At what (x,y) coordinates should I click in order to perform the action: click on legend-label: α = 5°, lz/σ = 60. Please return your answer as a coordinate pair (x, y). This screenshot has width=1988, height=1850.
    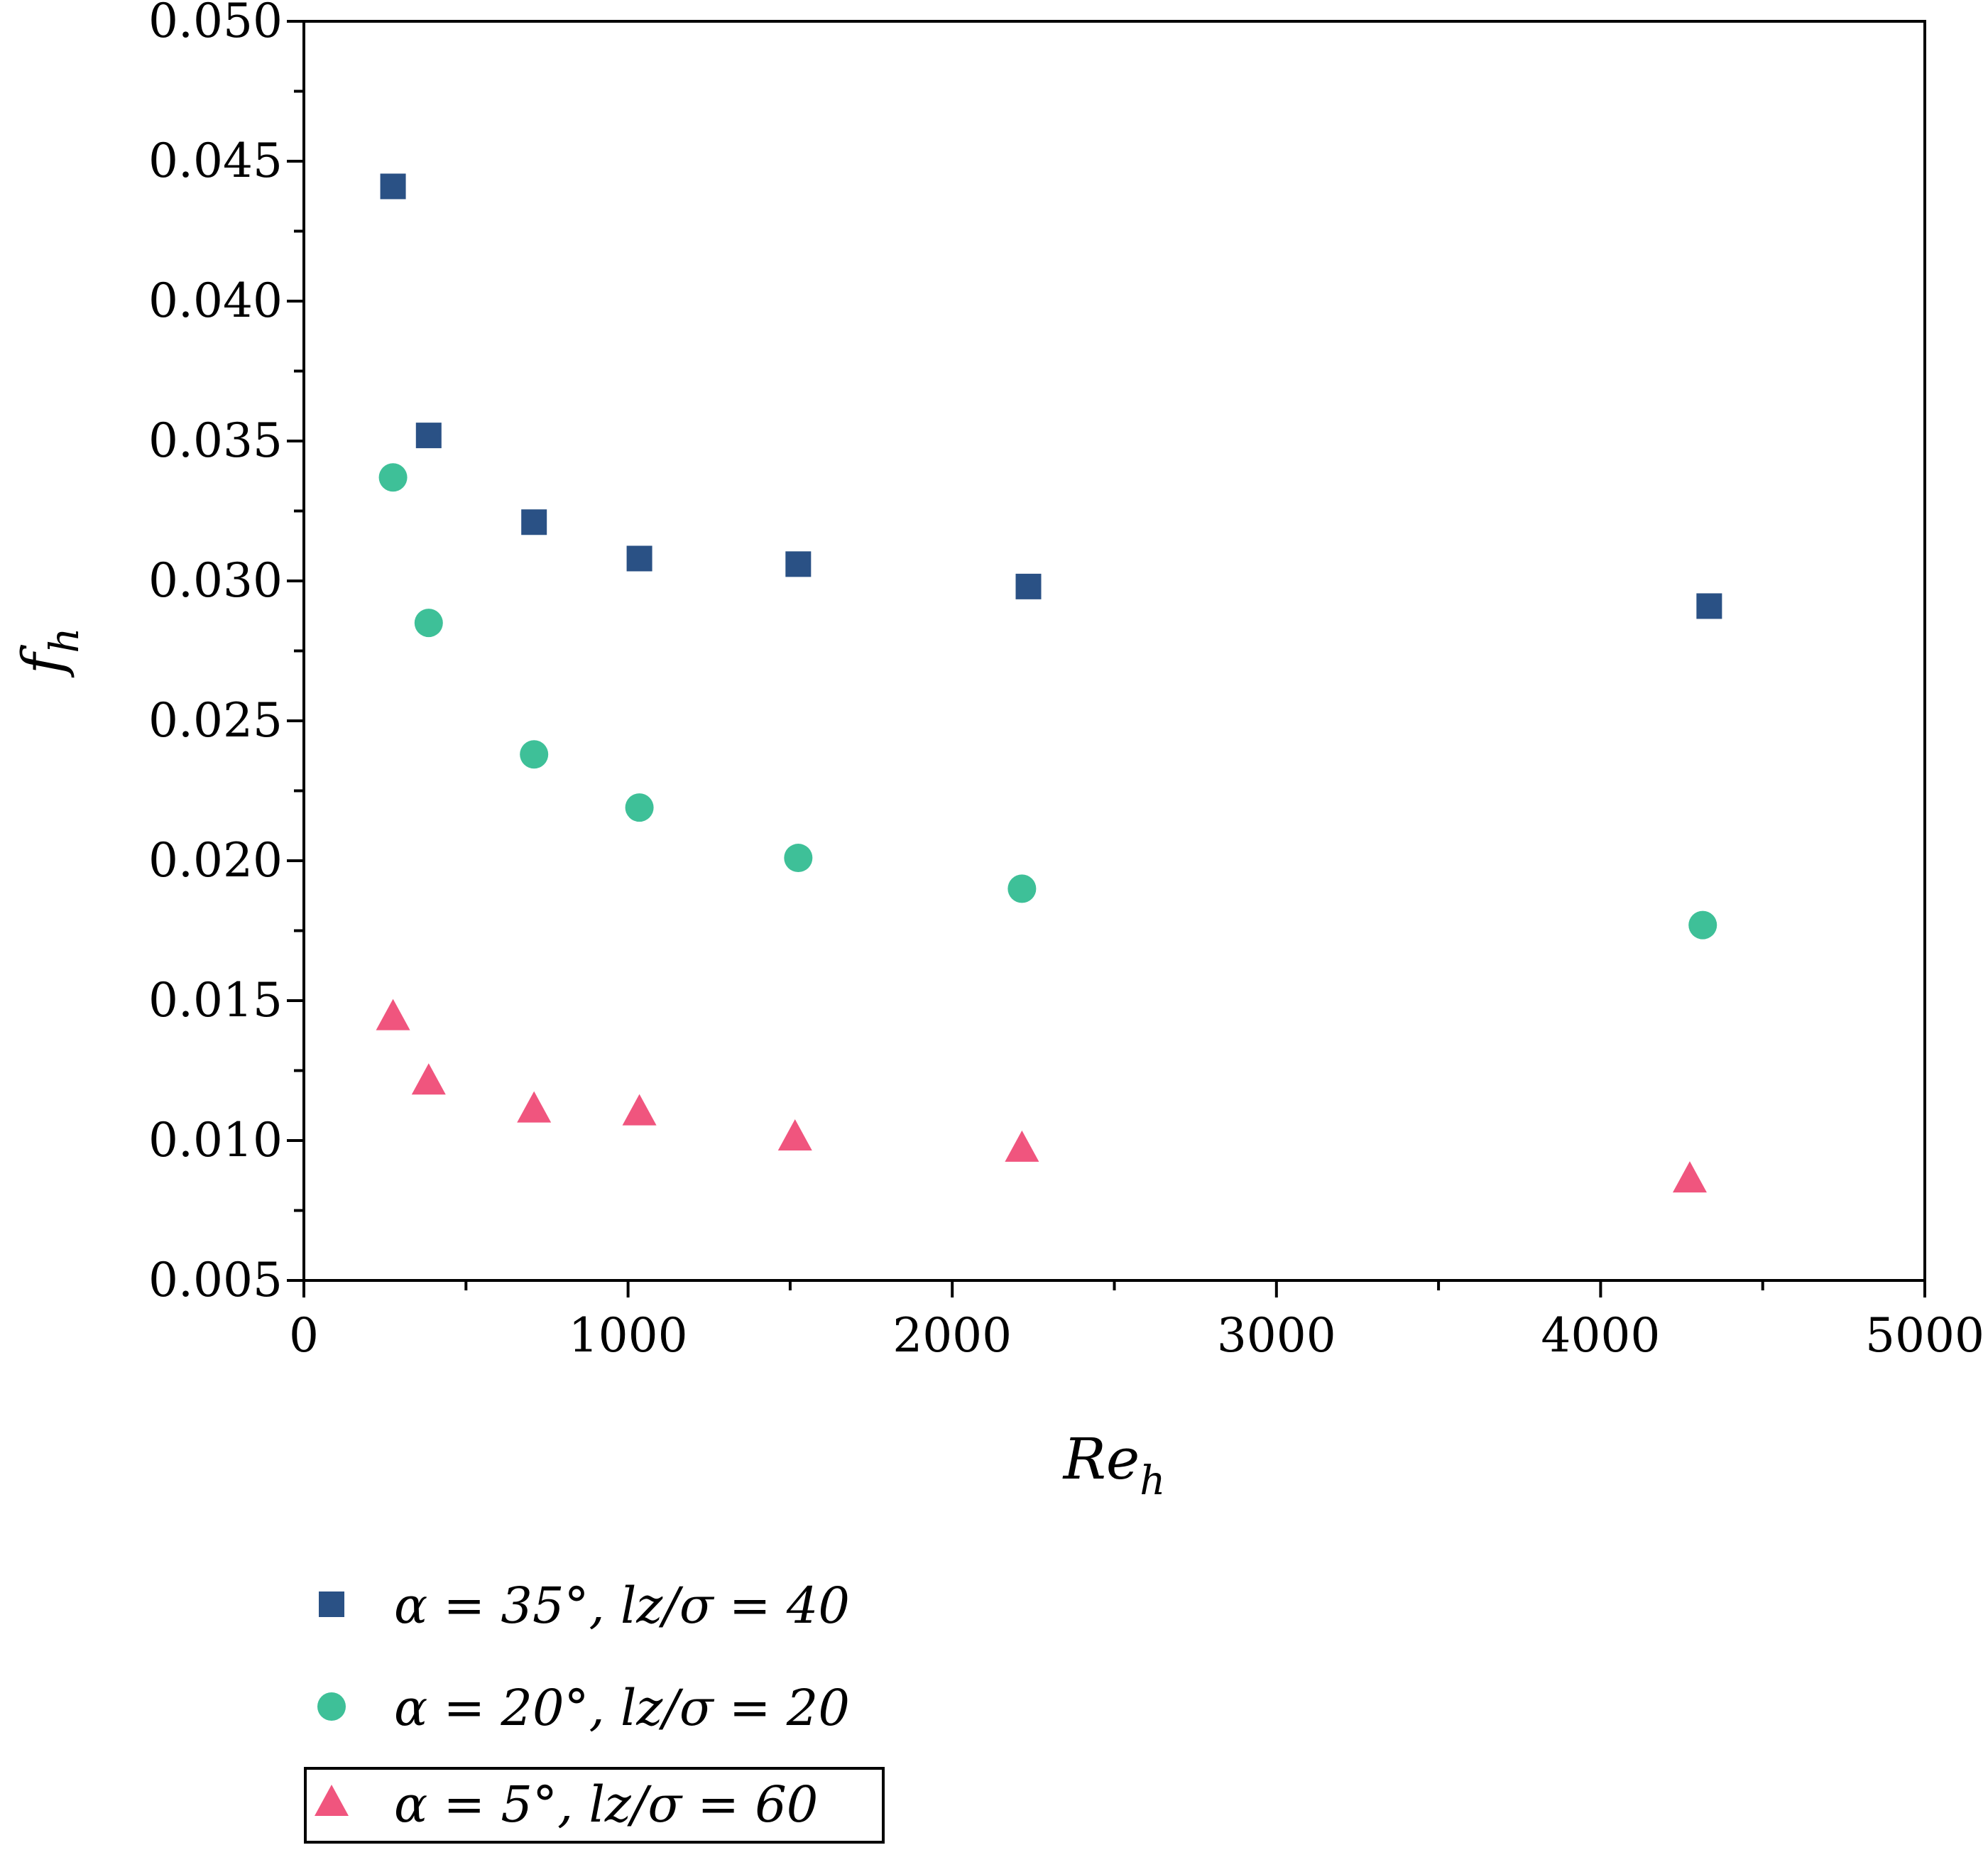
    Looking at the image, I should click on (606, 1804).